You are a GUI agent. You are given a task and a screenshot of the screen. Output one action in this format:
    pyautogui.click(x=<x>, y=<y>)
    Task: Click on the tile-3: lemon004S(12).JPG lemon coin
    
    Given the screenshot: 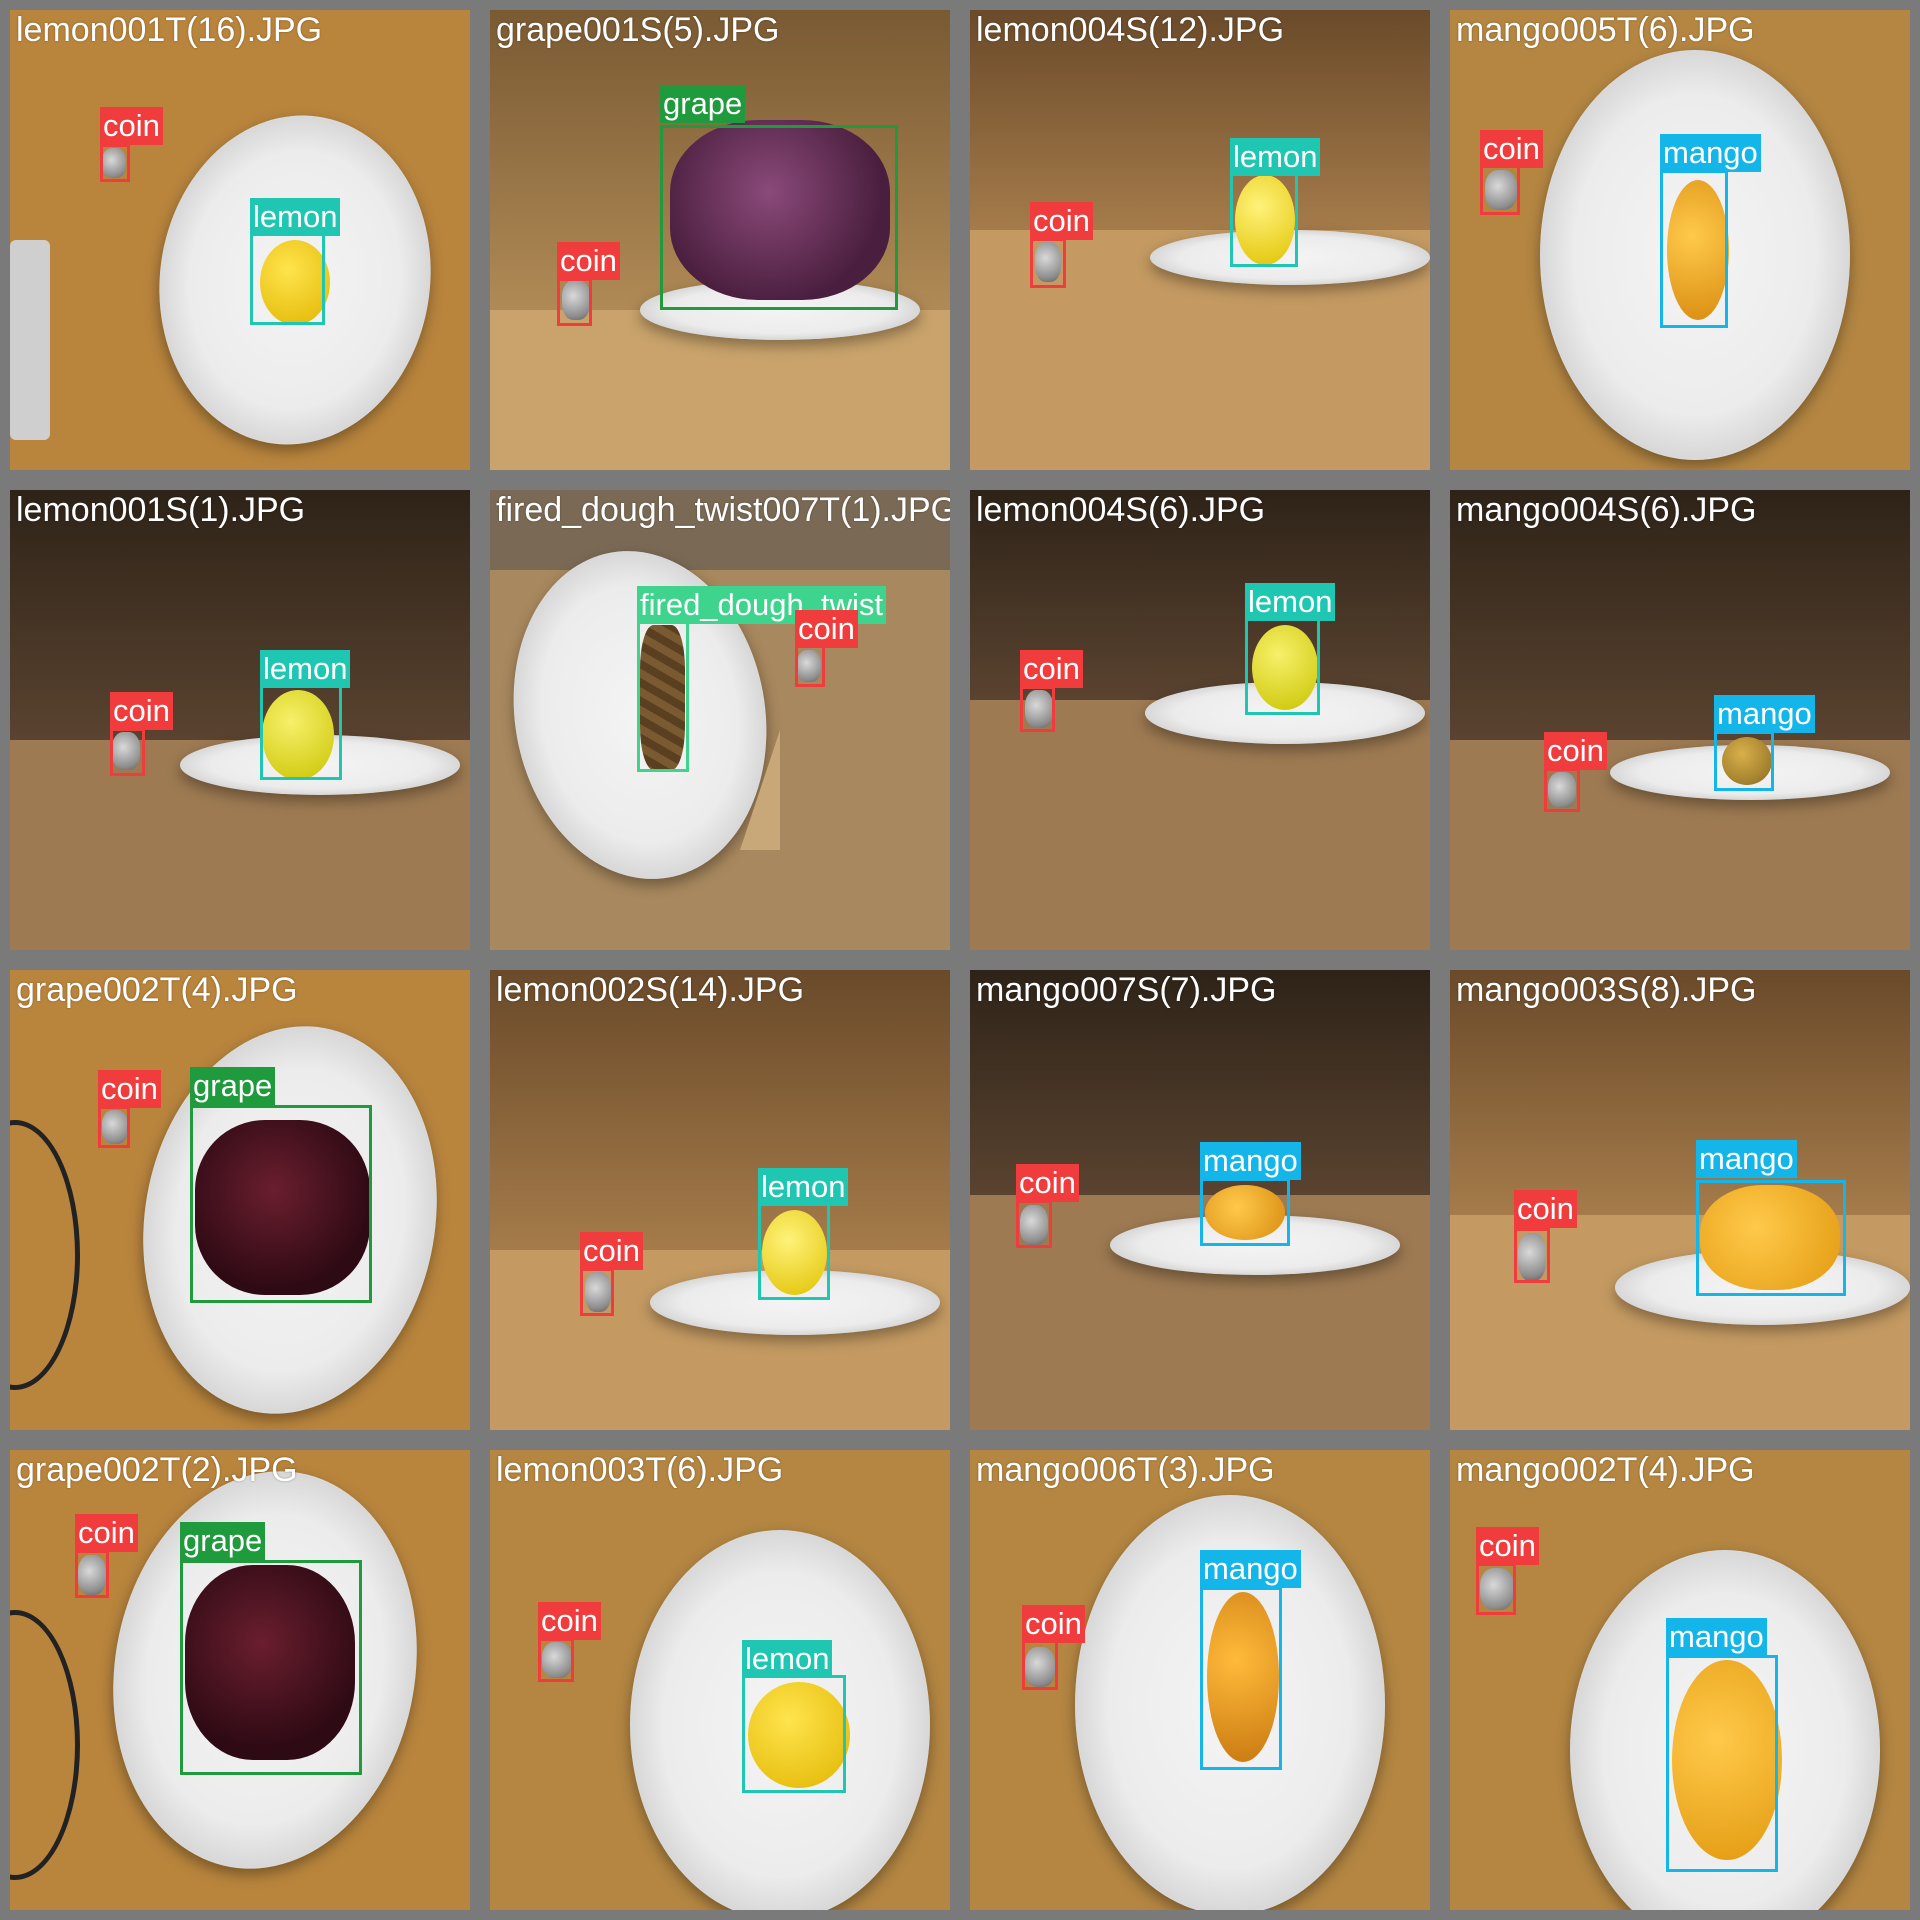 What is the action you would take?
    pyautogui.click(x=1200, y=240)
    